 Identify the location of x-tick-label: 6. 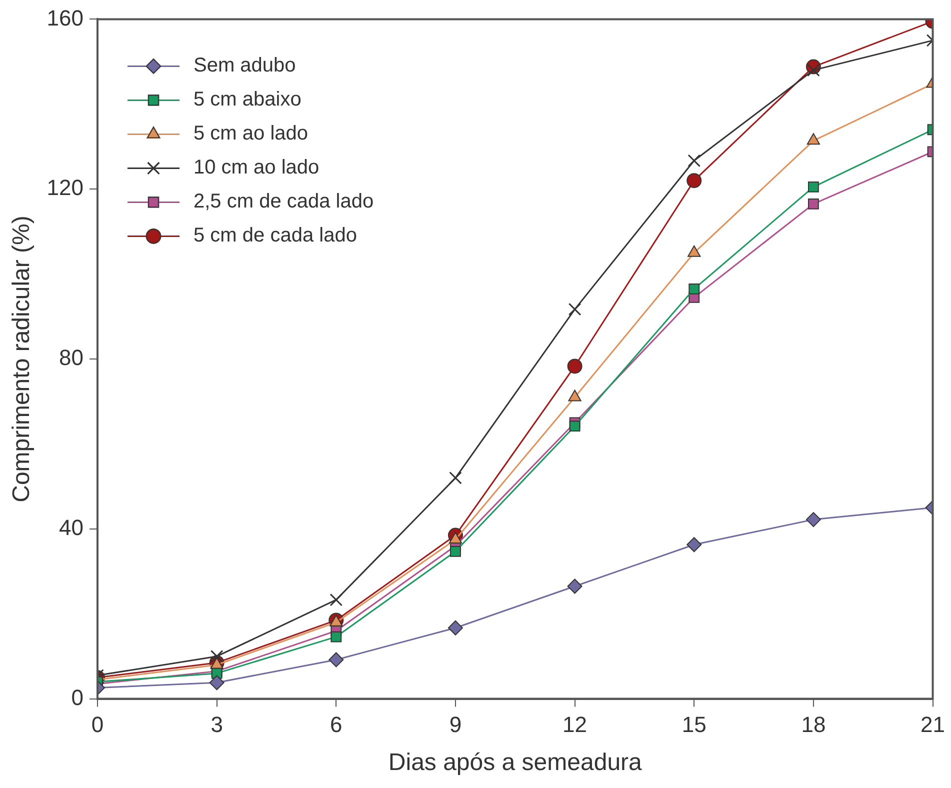
(336, 725).